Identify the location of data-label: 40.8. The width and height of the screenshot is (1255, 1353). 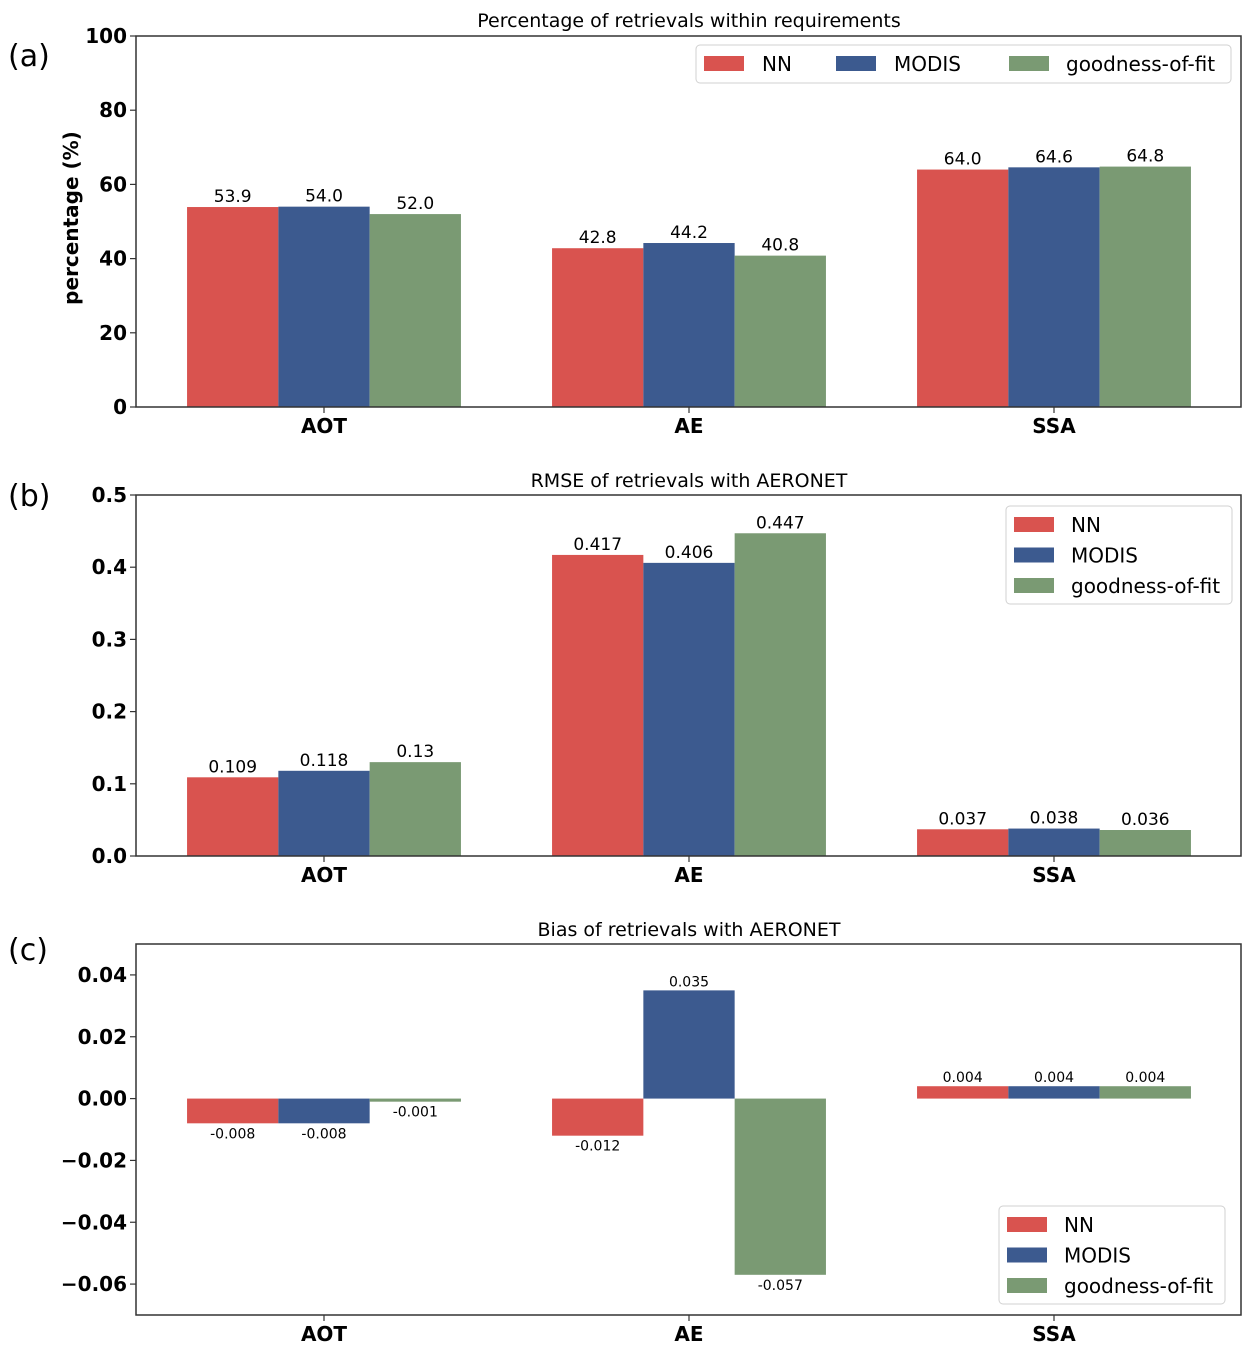
(780, 246).